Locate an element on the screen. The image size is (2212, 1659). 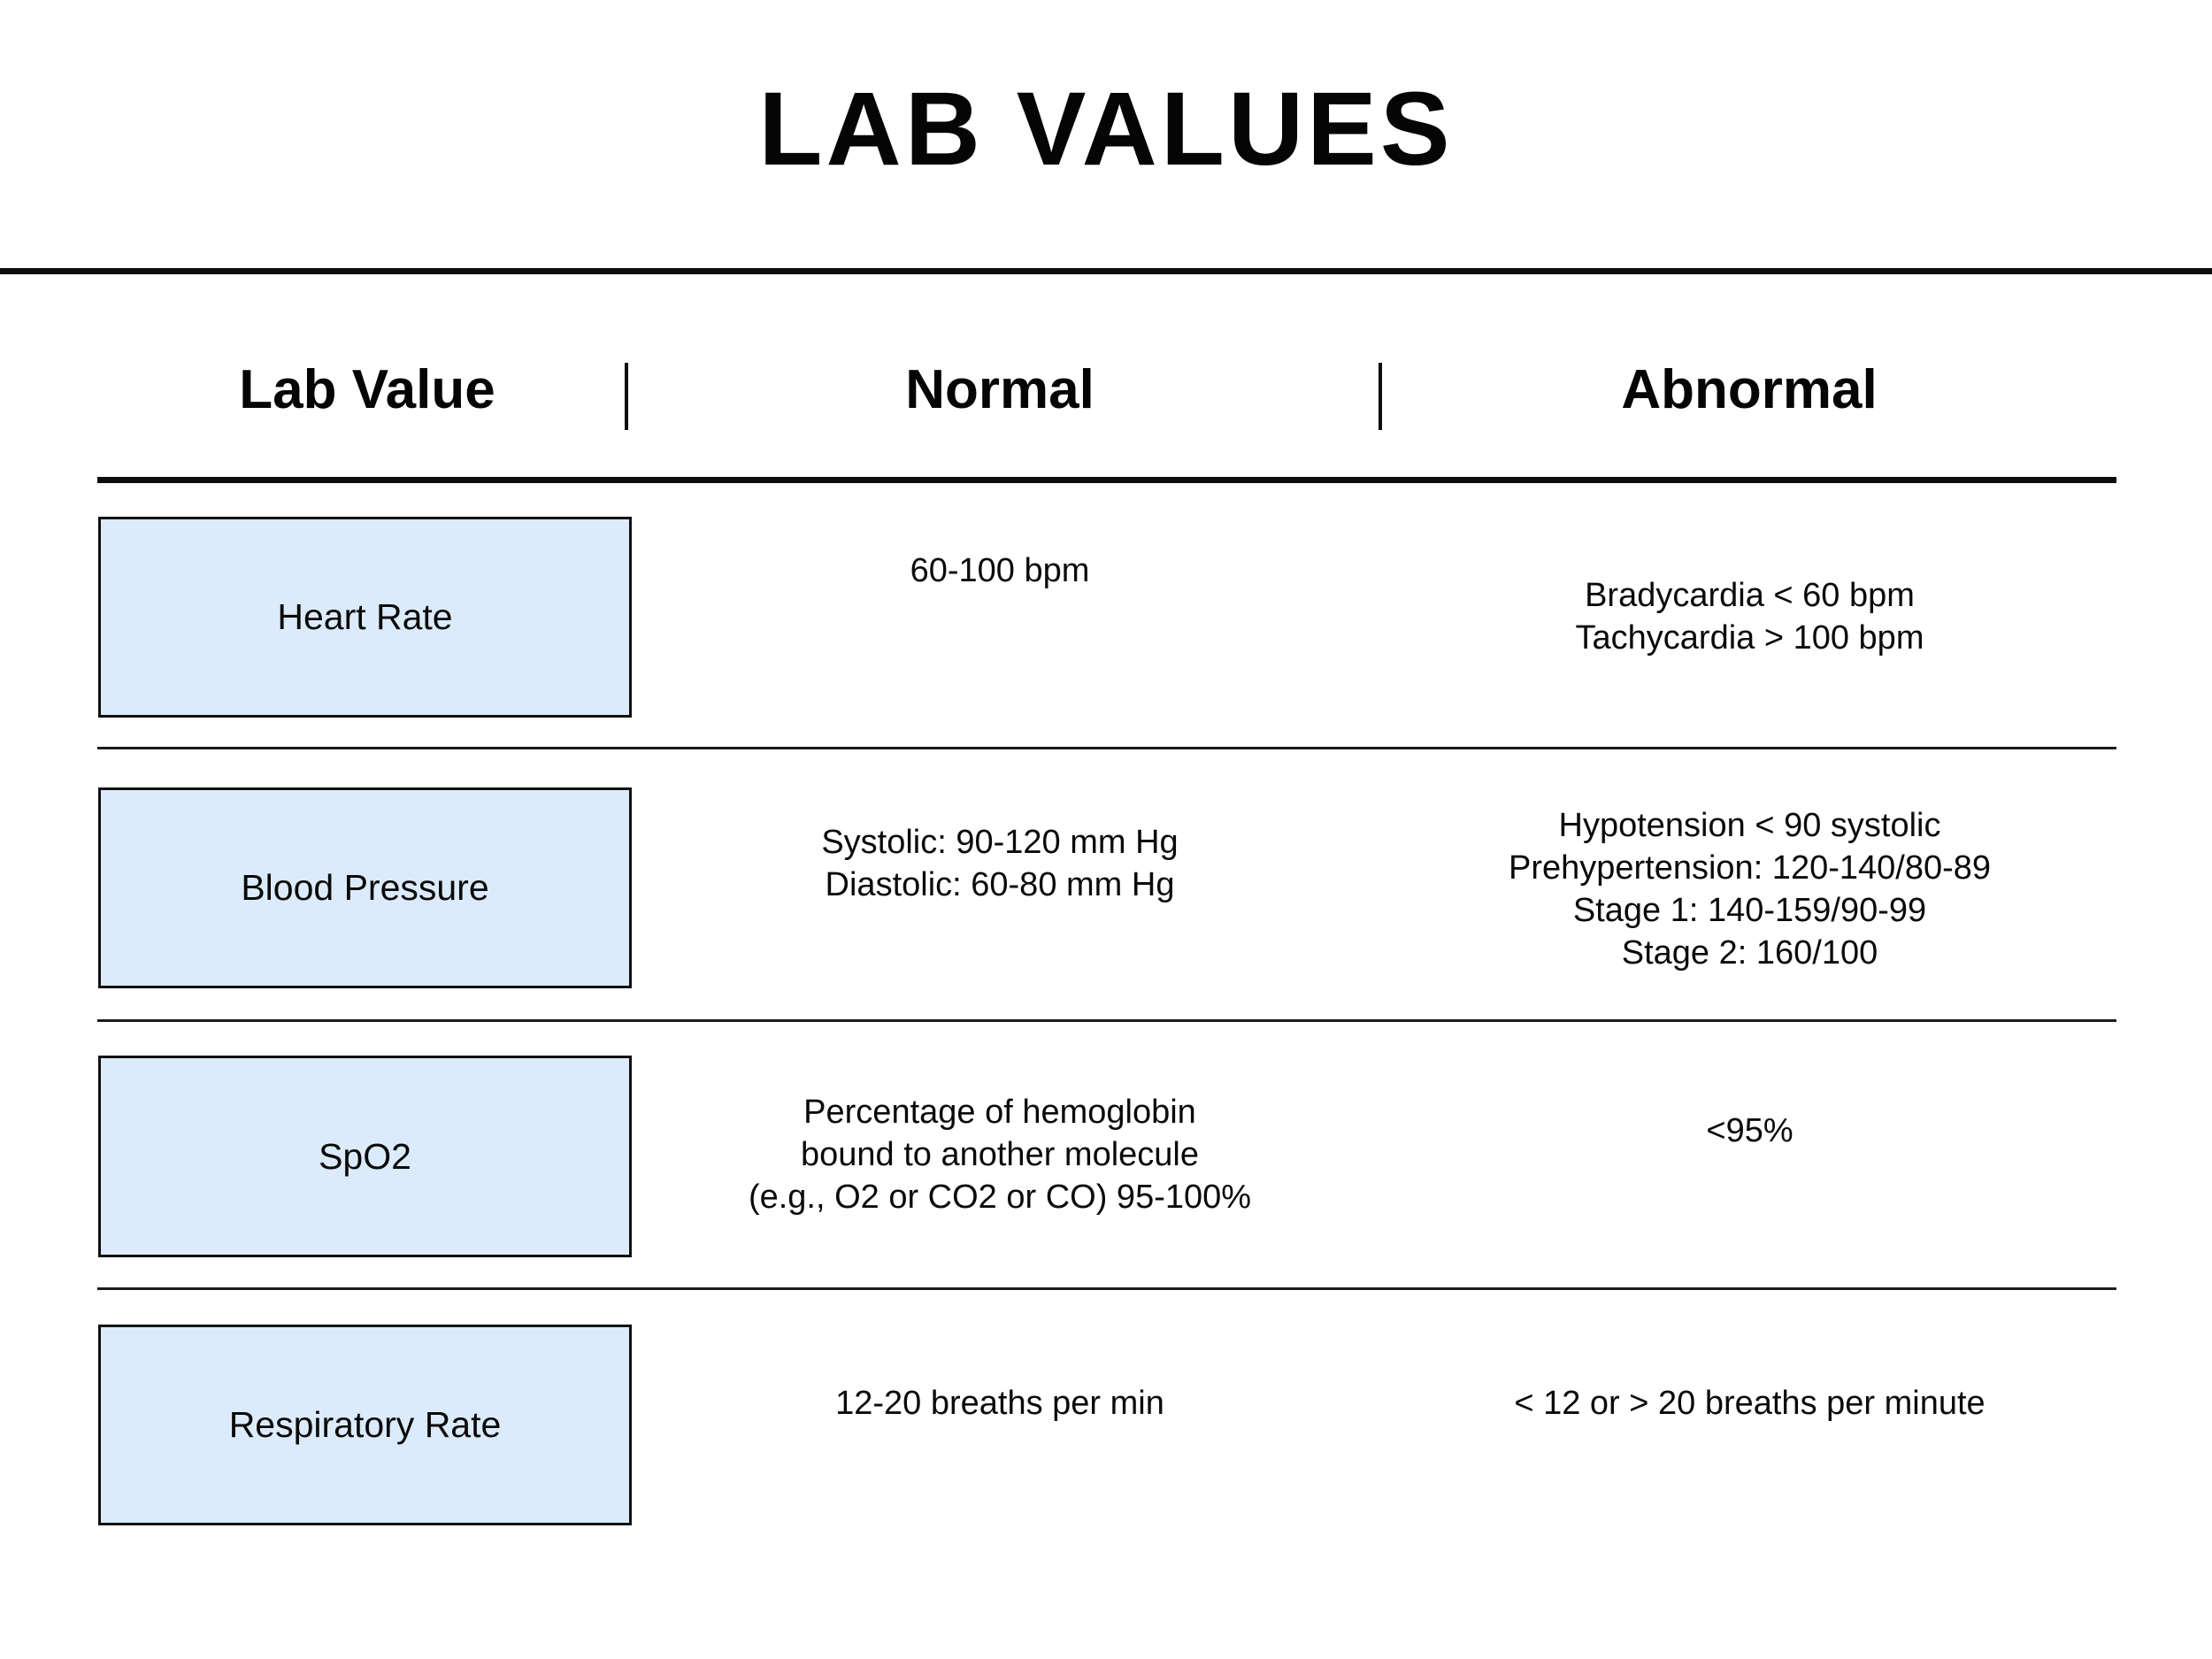
column-header-lab-value: Lab Value is located at coordinates (367, 389).